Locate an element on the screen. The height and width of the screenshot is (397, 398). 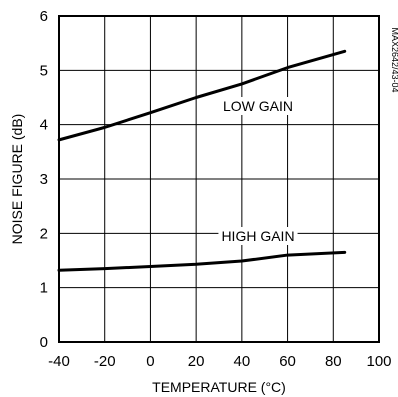
y-tick-label: 3 is located at coordinates (44, 179).